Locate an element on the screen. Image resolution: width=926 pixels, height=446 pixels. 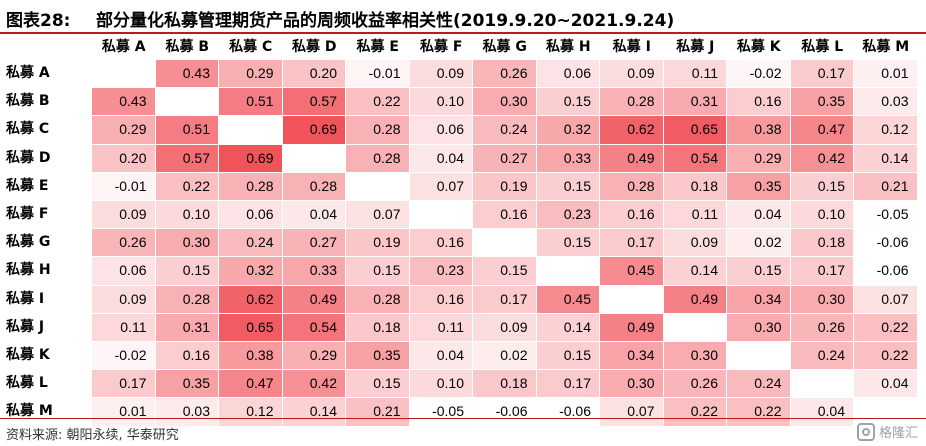
figure-label: 图表28: is located at coordinates (38, 21).